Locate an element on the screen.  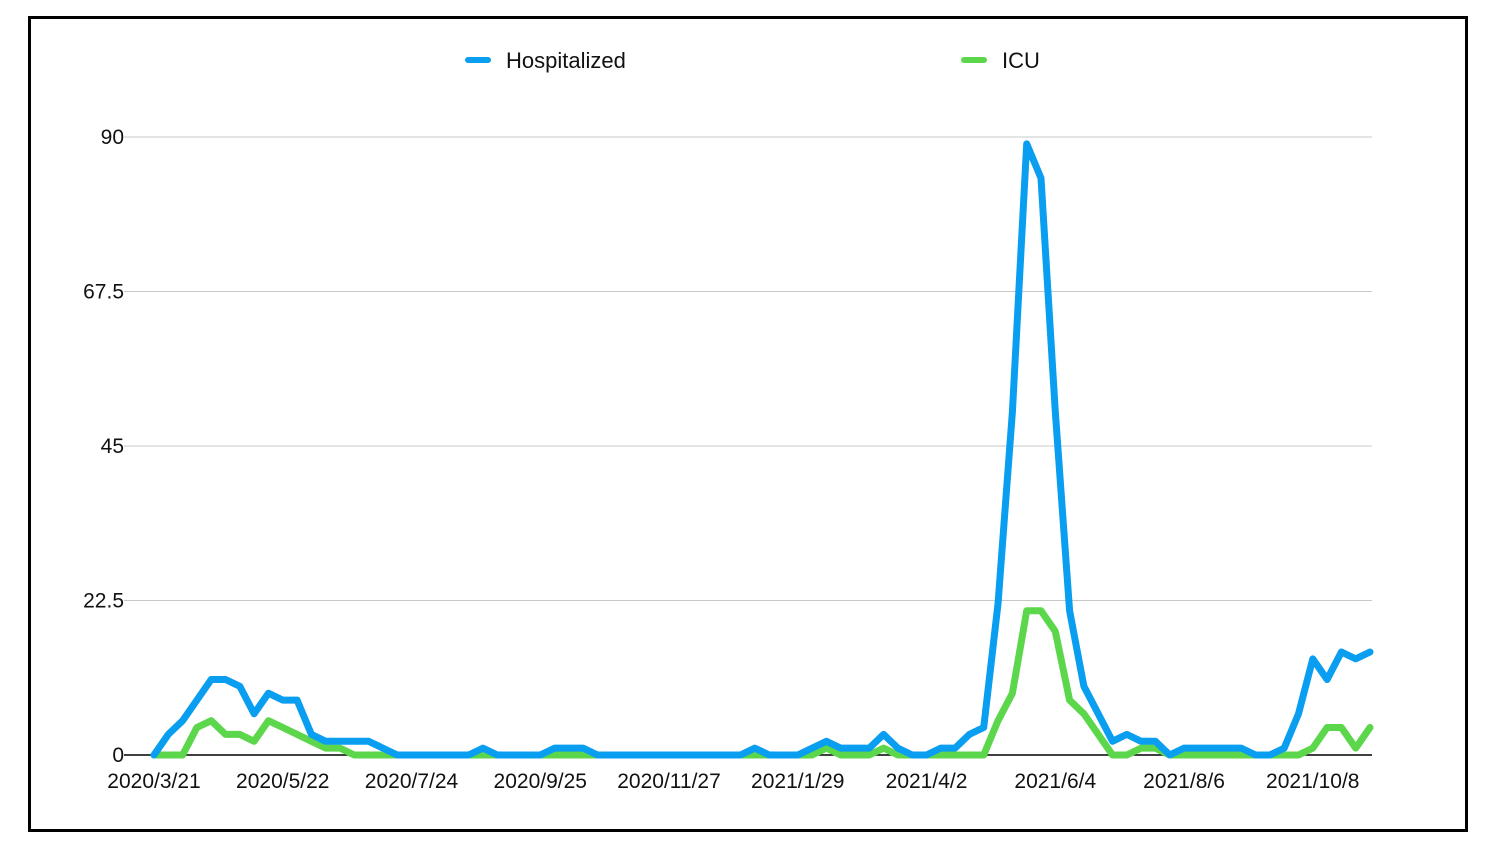
x-tick-label: 2020/3/21 is located at coordinates (153, 781).